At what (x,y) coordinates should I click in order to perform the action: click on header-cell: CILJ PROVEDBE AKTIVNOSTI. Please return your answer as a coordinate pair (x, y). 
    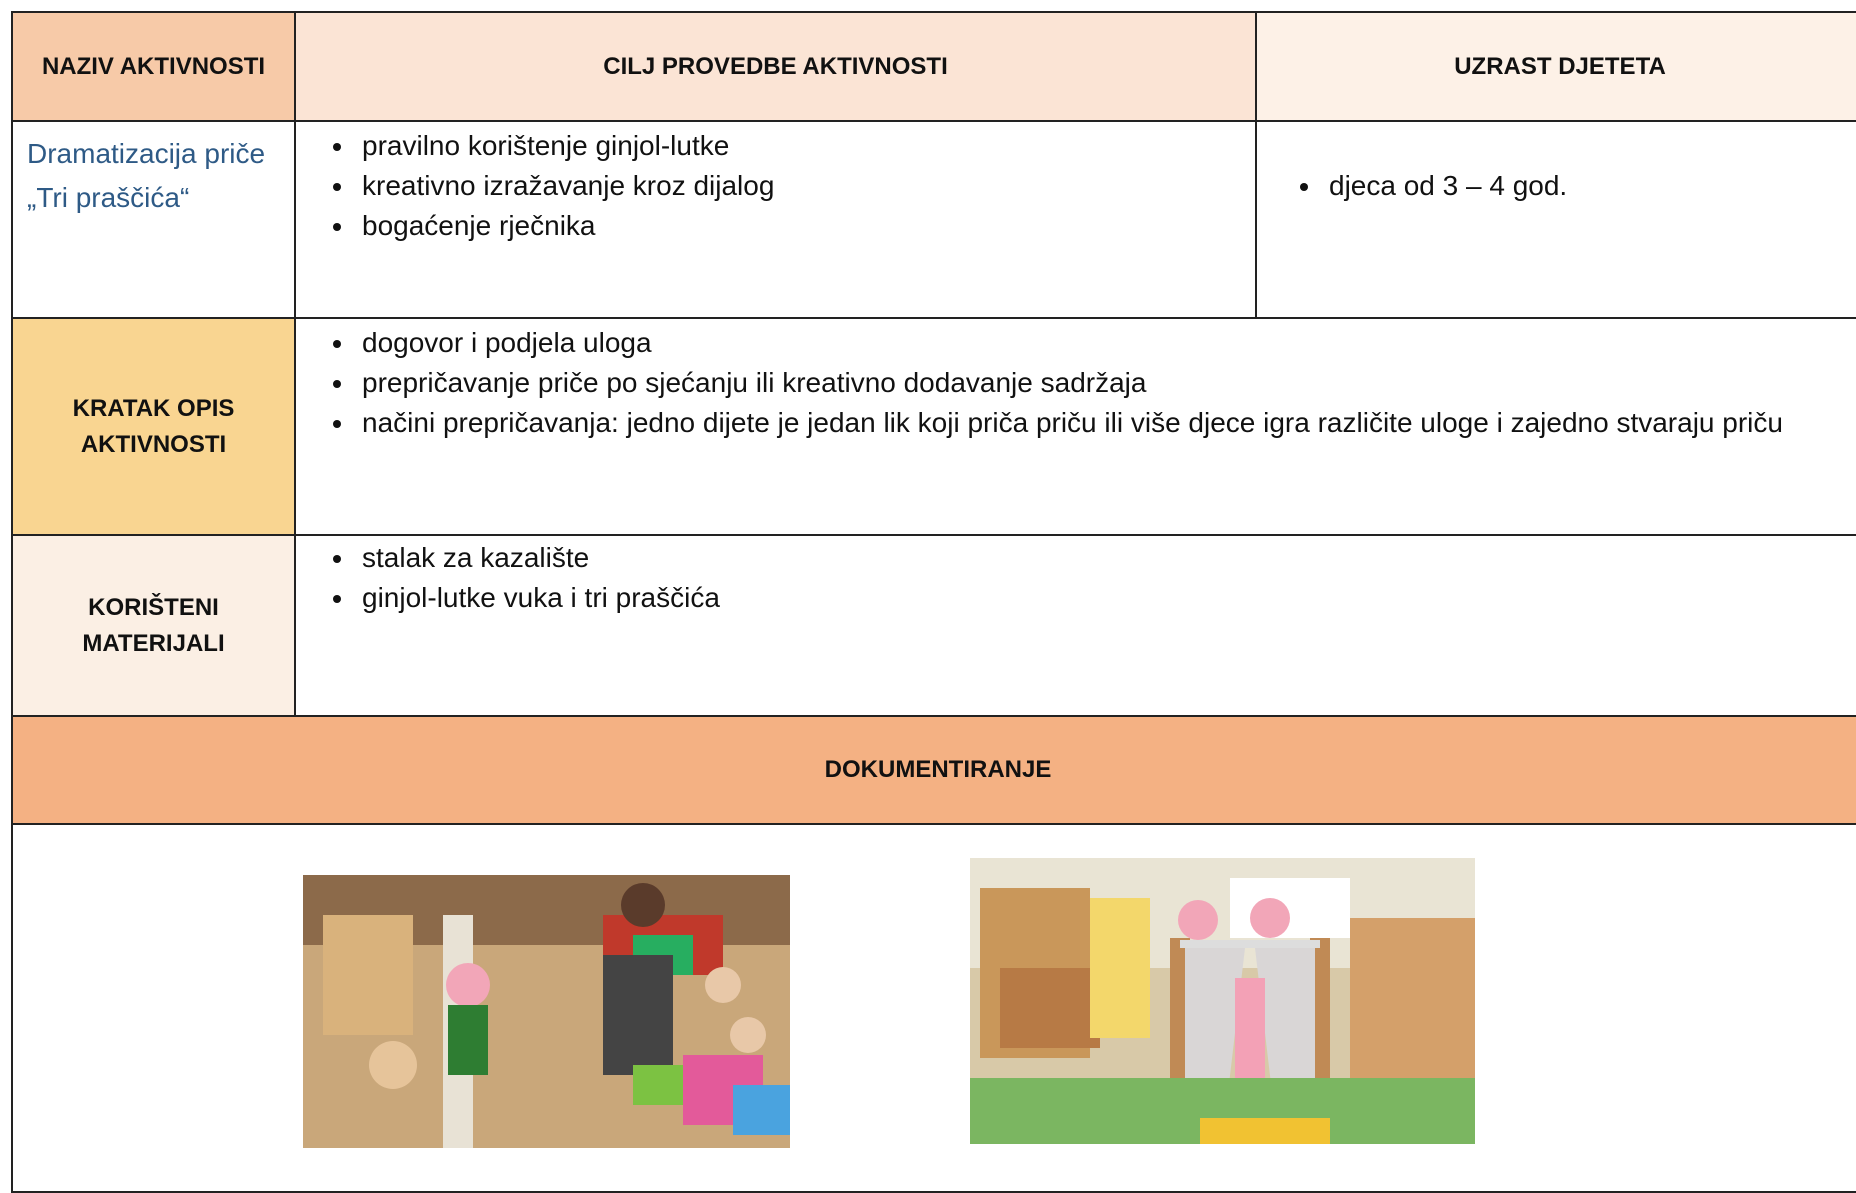
    Looking at the image, I should click on (775, 66).